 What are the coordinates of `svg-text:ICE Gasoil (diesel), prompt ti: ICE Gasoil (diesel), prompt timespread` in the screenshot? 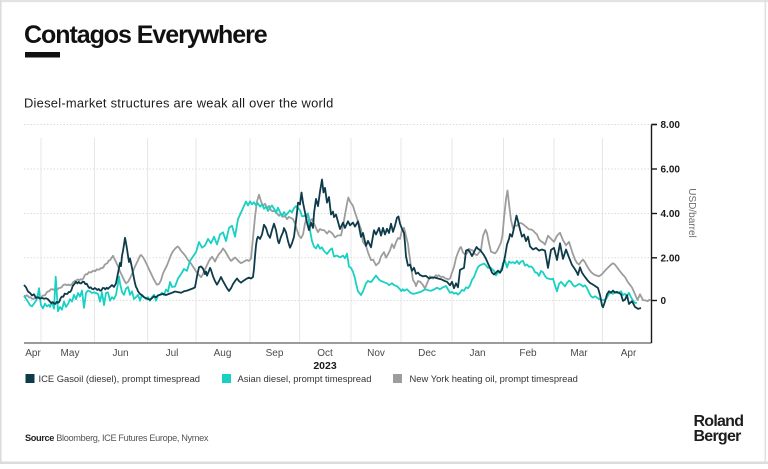 It's located at (120, 378).